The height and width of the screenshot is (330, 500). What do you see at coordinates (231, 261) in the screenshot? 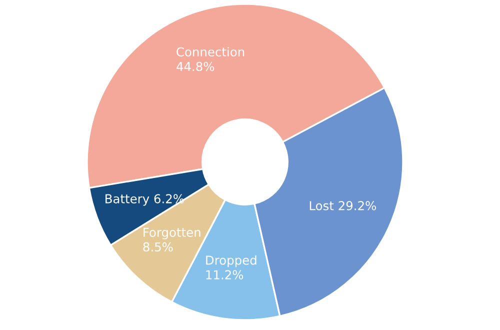
I see `slice-label: Dropped` at bounding box center [231, 261].